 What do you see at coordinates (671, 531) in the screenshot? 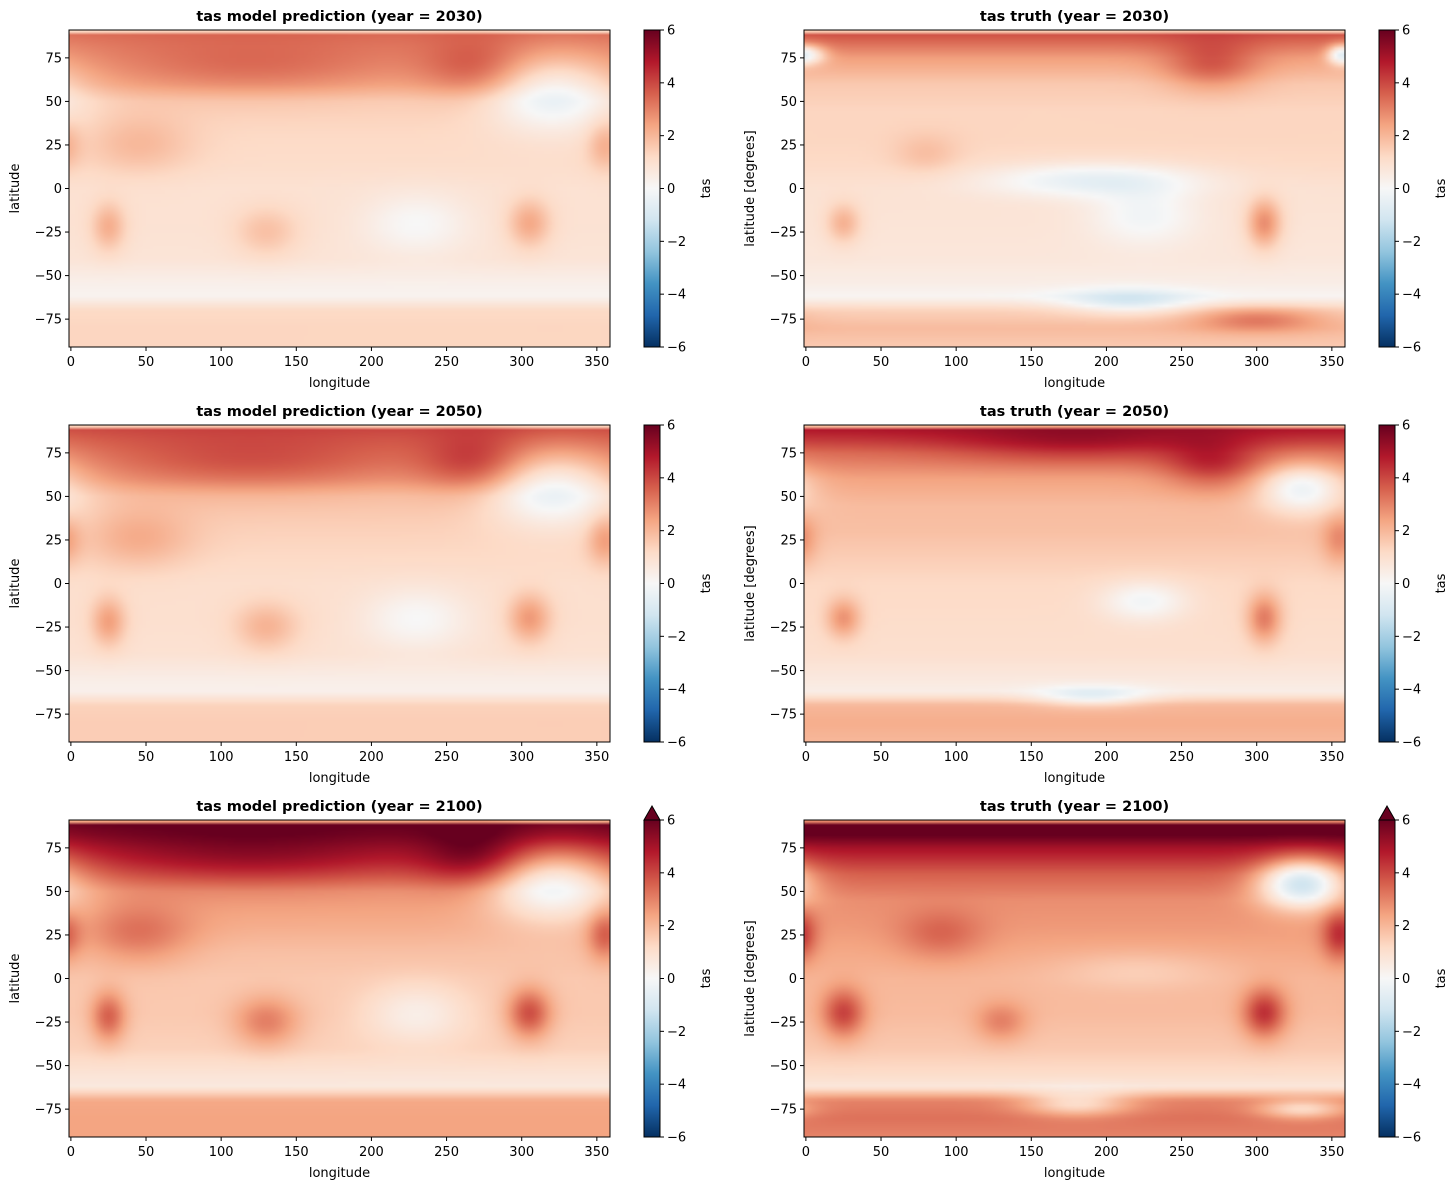
I see `colorbar-tick-label: 2` at bounding box center [671, 531].